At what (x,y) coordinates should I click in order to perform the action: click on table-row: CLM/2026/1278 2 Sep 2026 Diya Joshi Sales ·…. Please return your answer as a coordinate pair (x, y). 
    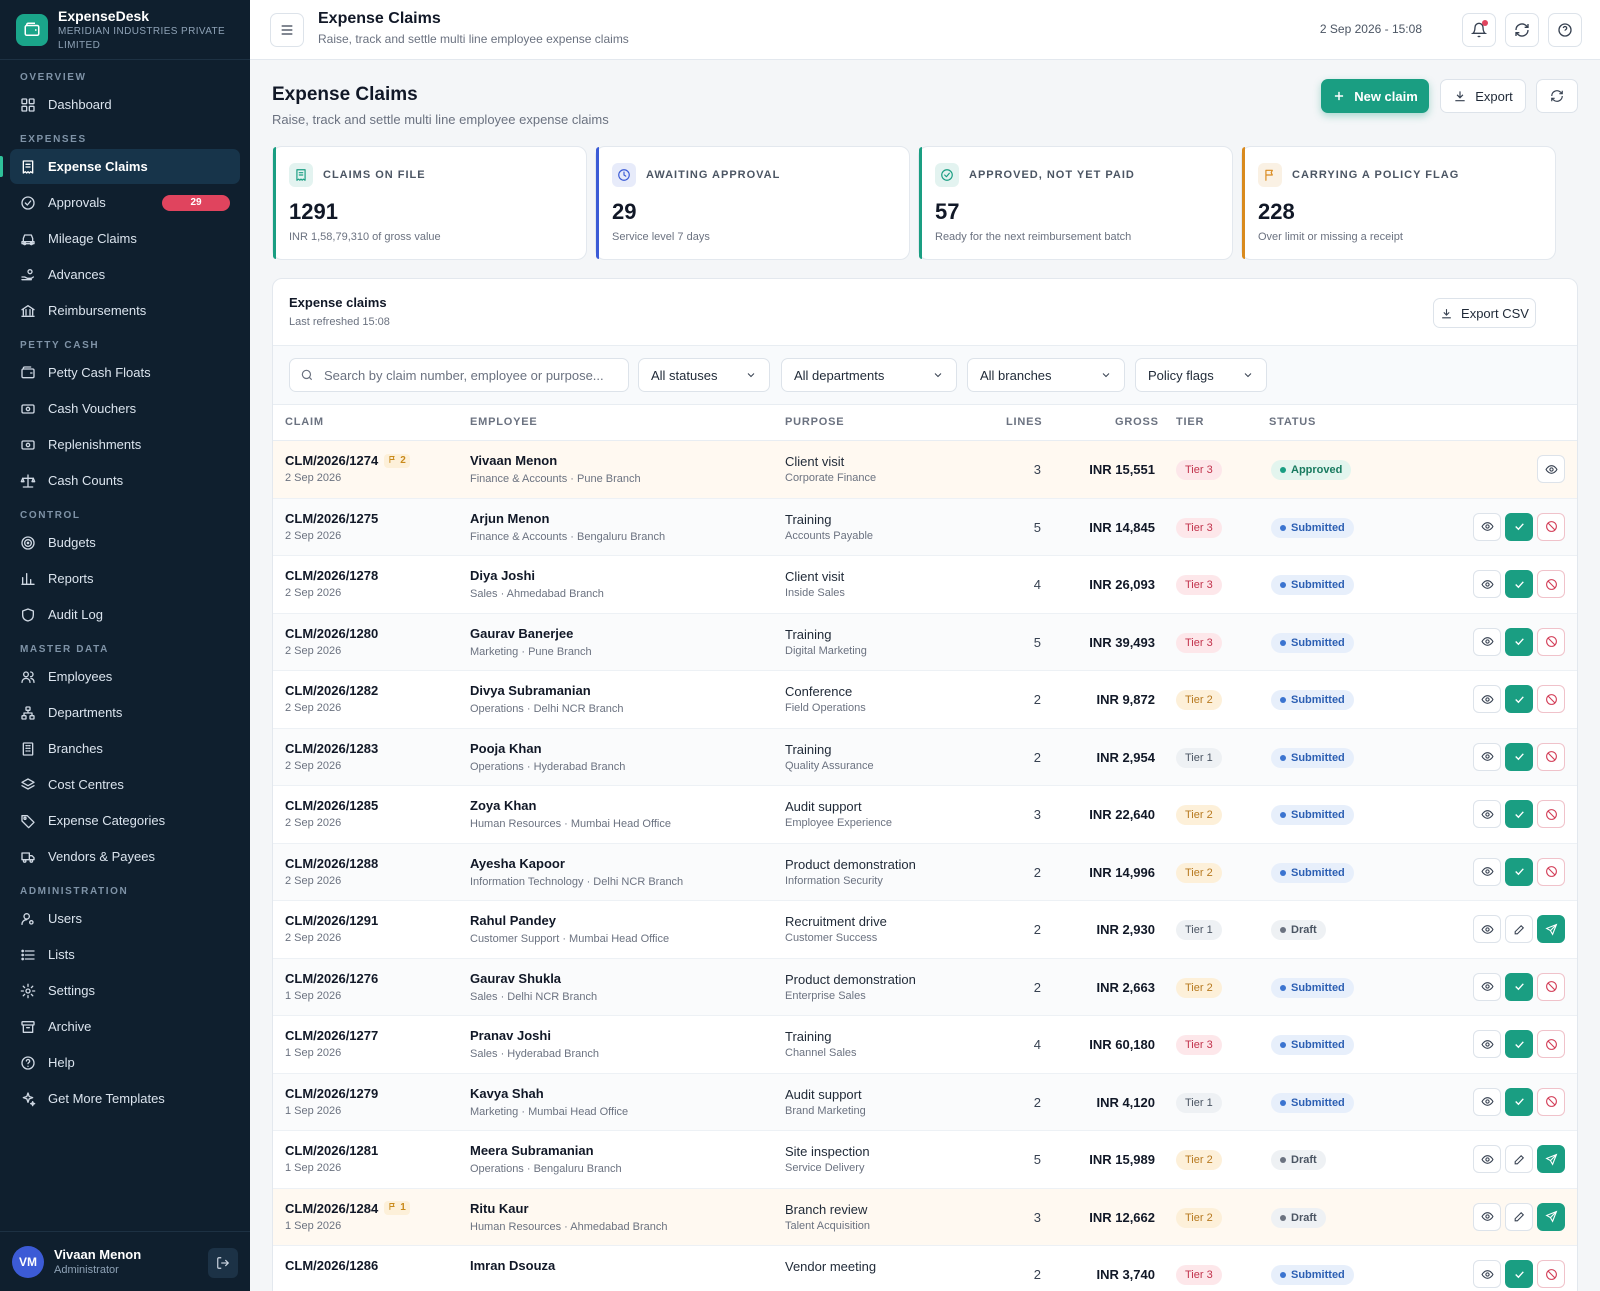
    Looking at the image, I should click on (925, 585).